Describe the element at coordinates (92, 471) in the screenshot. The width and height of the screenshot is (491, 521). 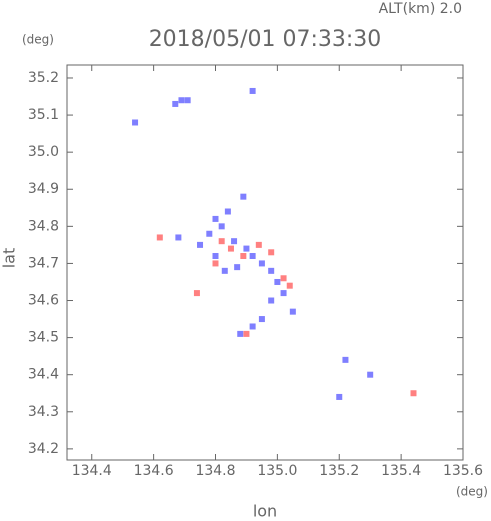
I see `x-tick-label: 134.4` at that location.